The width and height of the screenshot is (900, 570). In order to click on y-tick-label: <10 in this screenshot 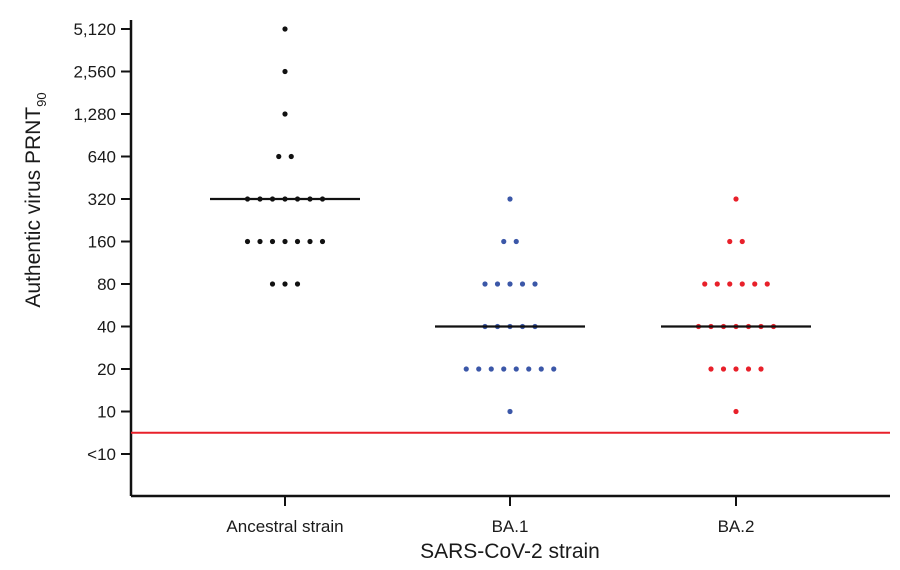, I will do `click(101, 454)`.